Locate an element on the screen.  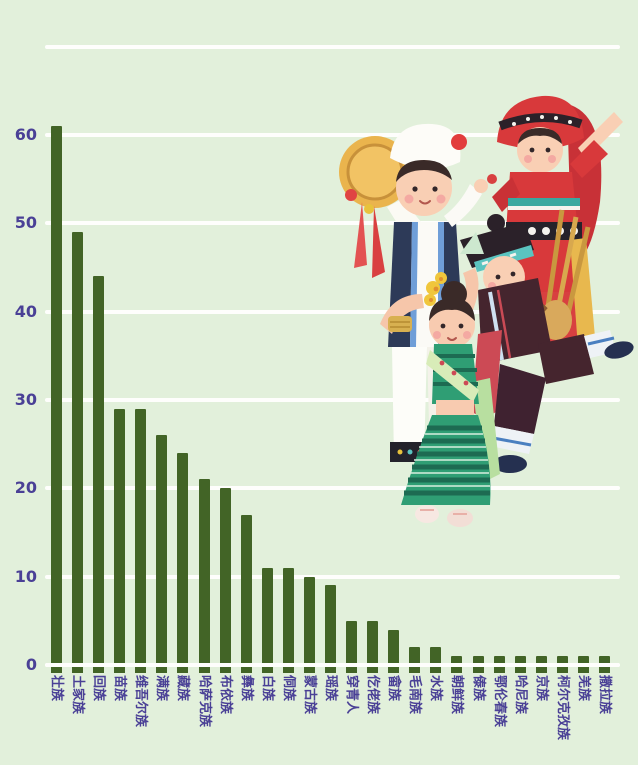
x-tick-label: 回族 is located at coordinates (99, 688).